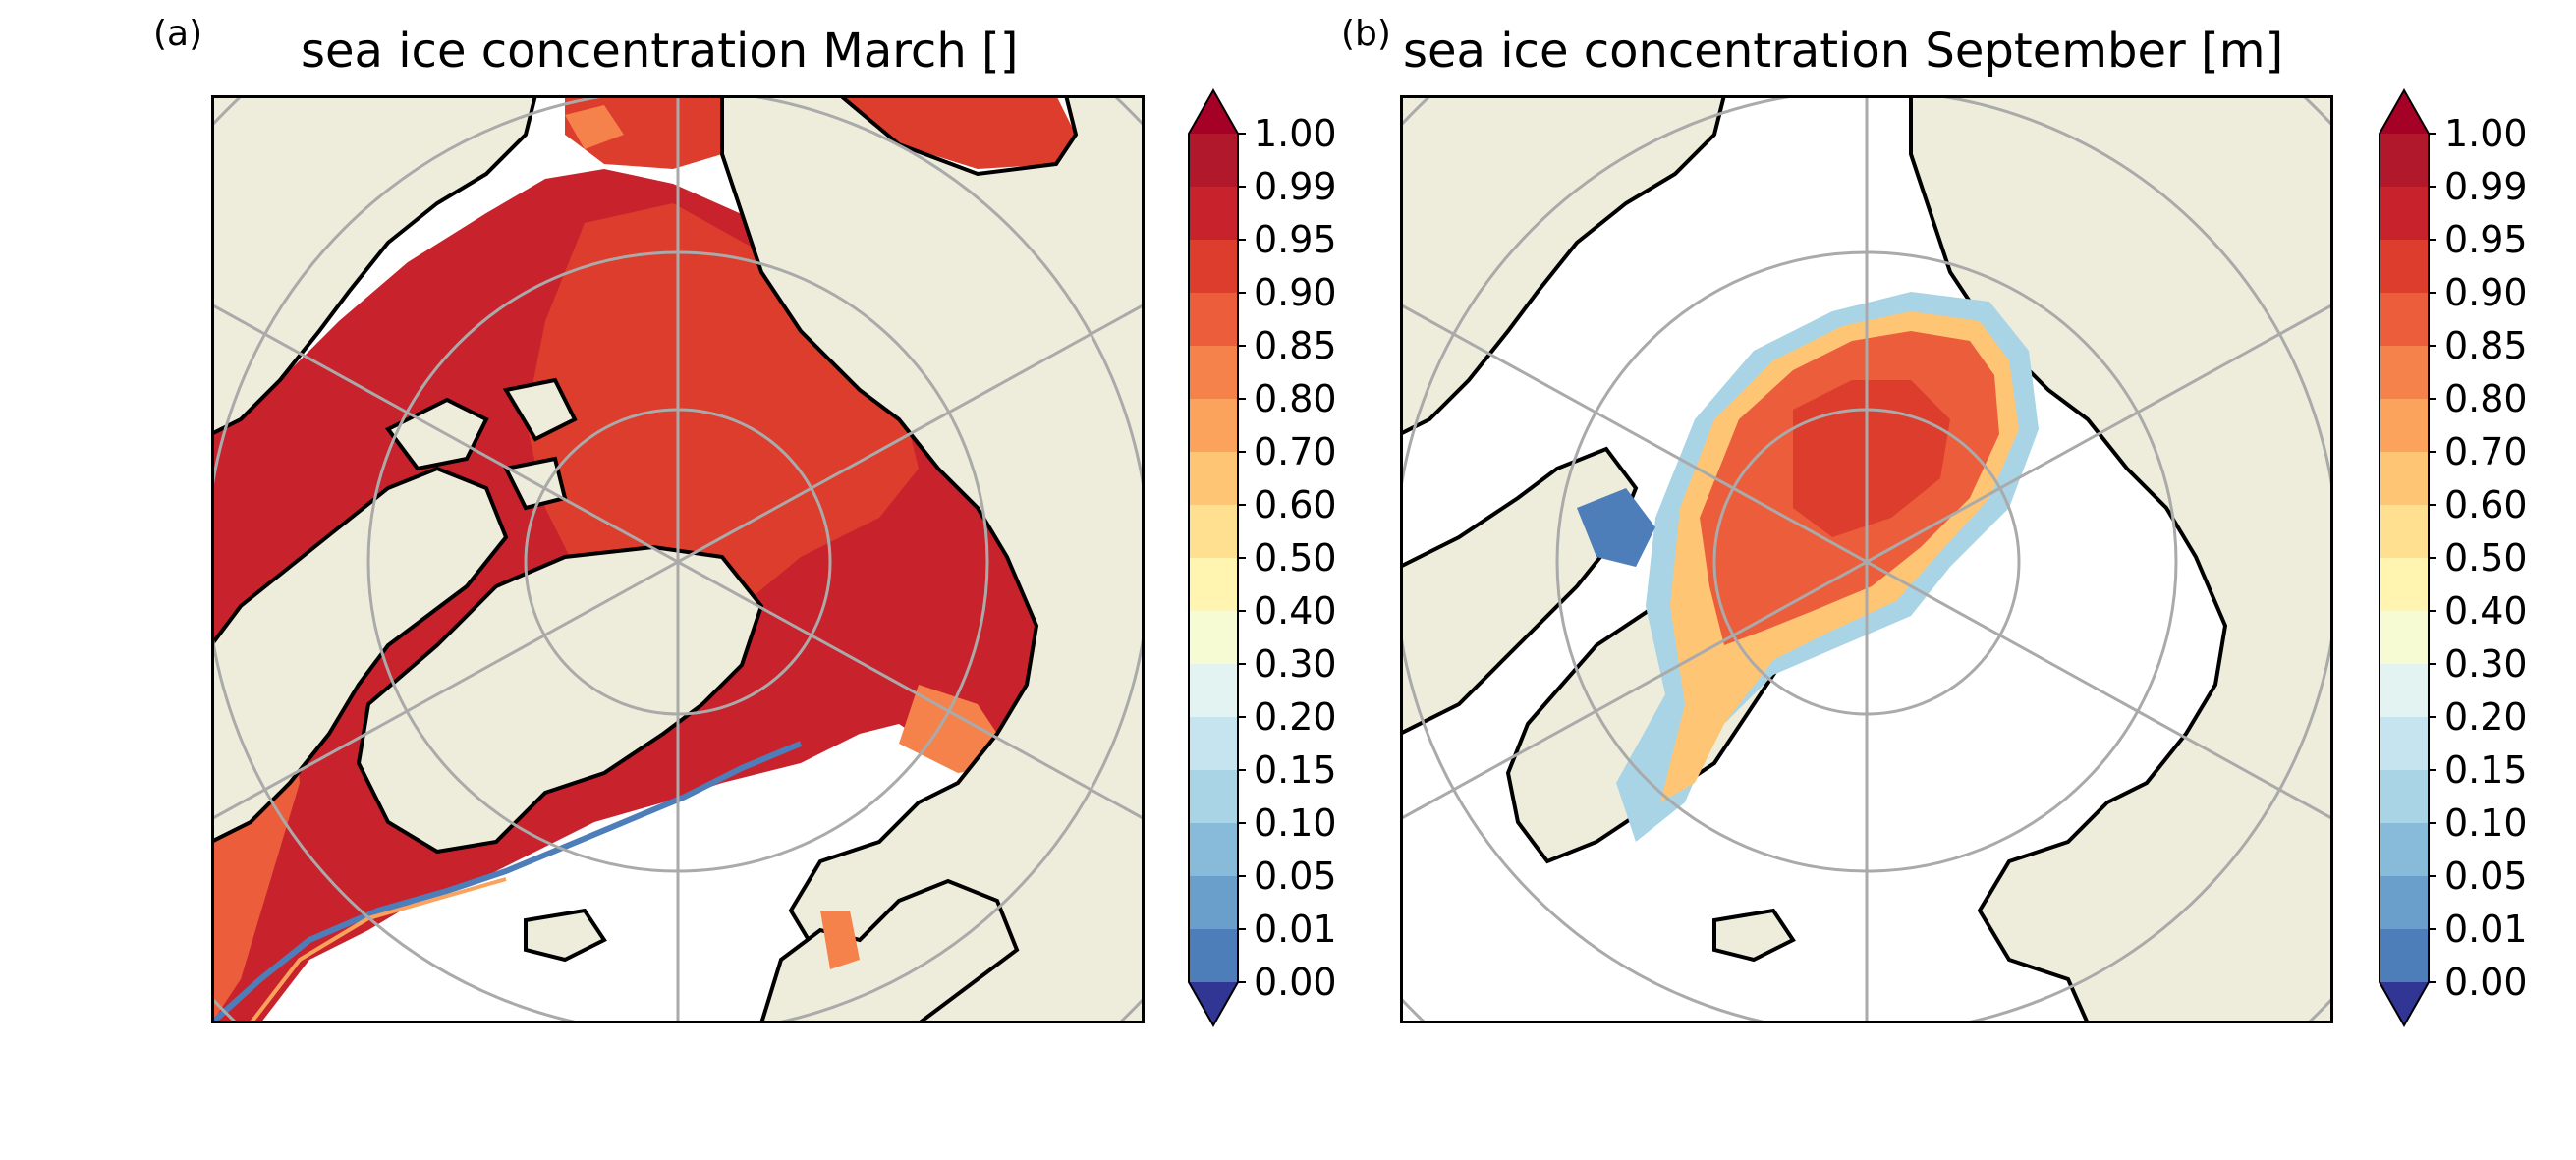 The width and height of the screenshot is (2576, 1160). I want to click on ice-edge-march, so click(507, 882).